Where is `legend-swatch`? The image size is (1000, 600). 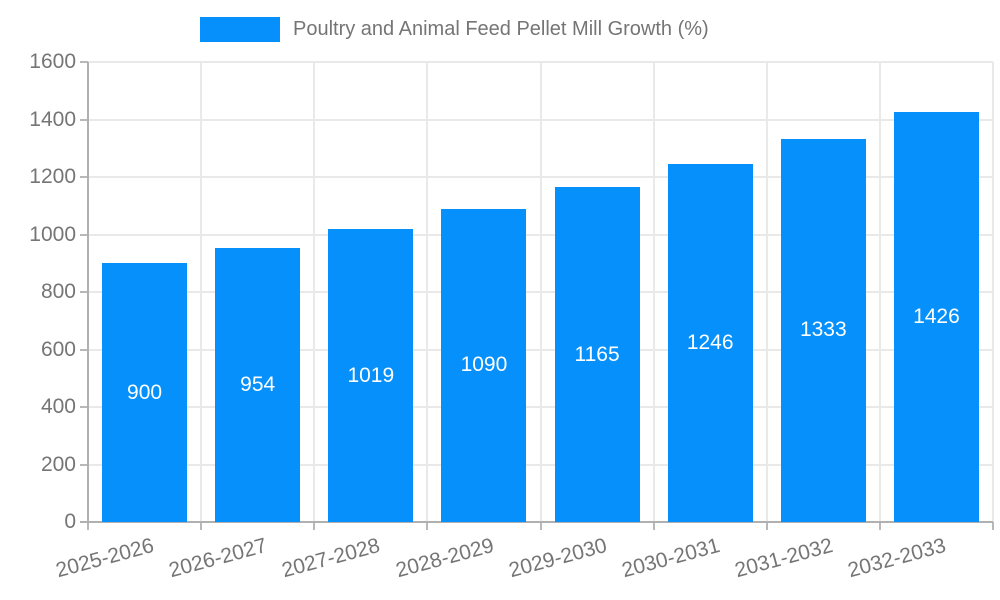
legend-swatch is located at coordinates (240, 29).